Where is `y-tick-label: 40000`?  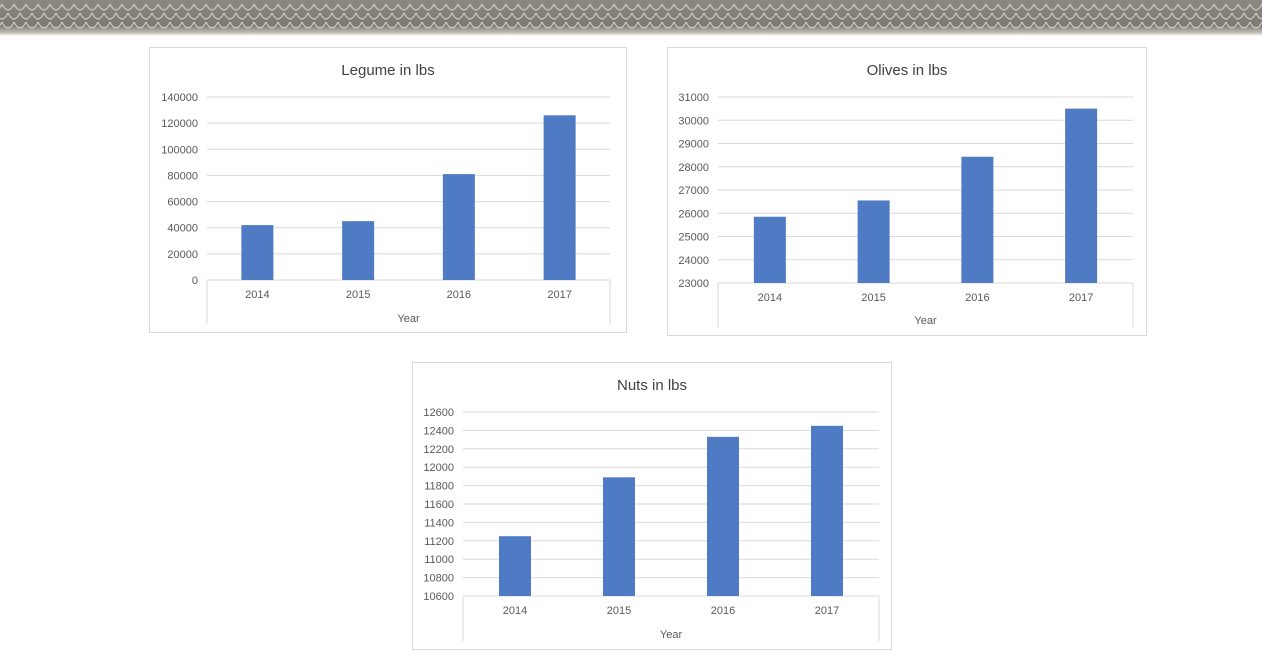
y-tick-label: 40000 is located at coordinates (182, 229).